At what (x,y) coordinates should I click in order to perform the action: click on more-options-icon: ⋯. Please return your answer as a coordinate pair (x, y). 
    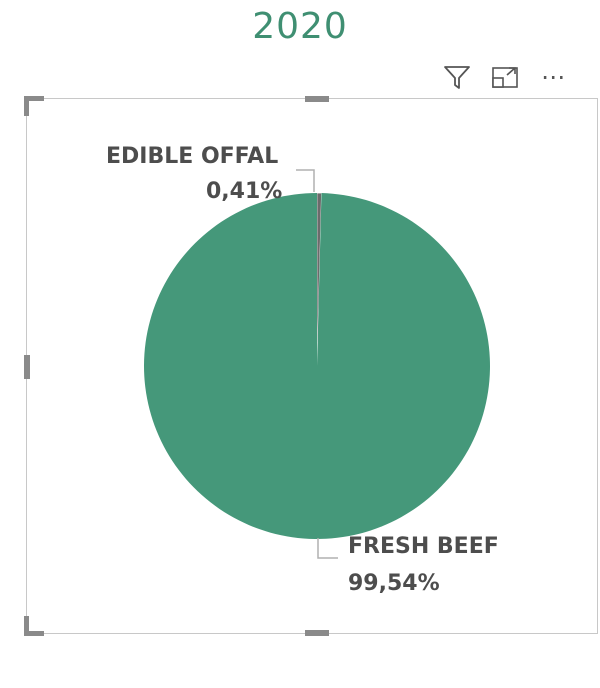
    Looking at the image, I should click on (553, 77).